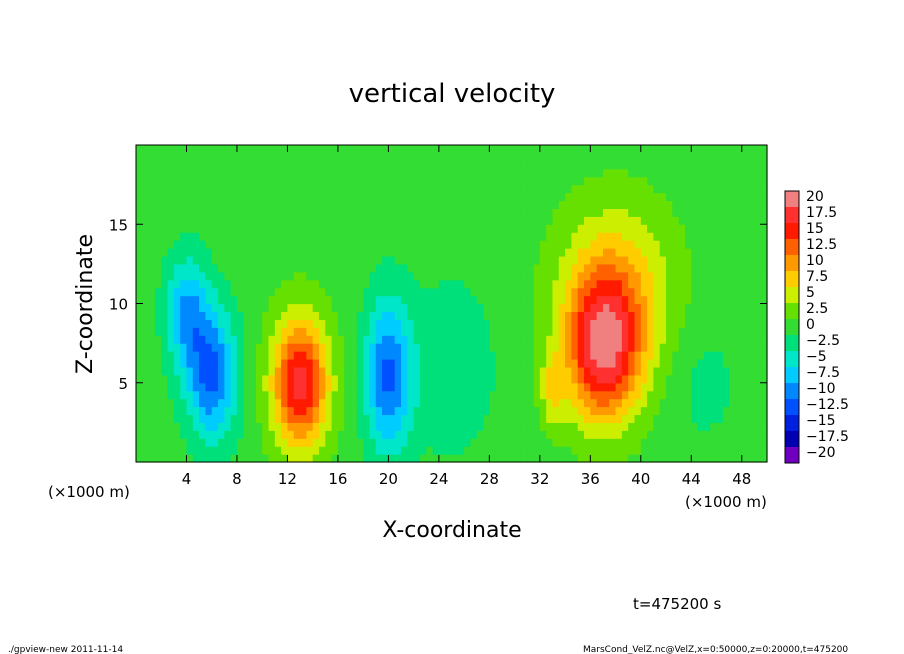 The image size is (904, 654). What do you see at coordinates (821, 245) in the screenshot?
I see `colorbar-label: 12.5` at bounding box center [821, 245].